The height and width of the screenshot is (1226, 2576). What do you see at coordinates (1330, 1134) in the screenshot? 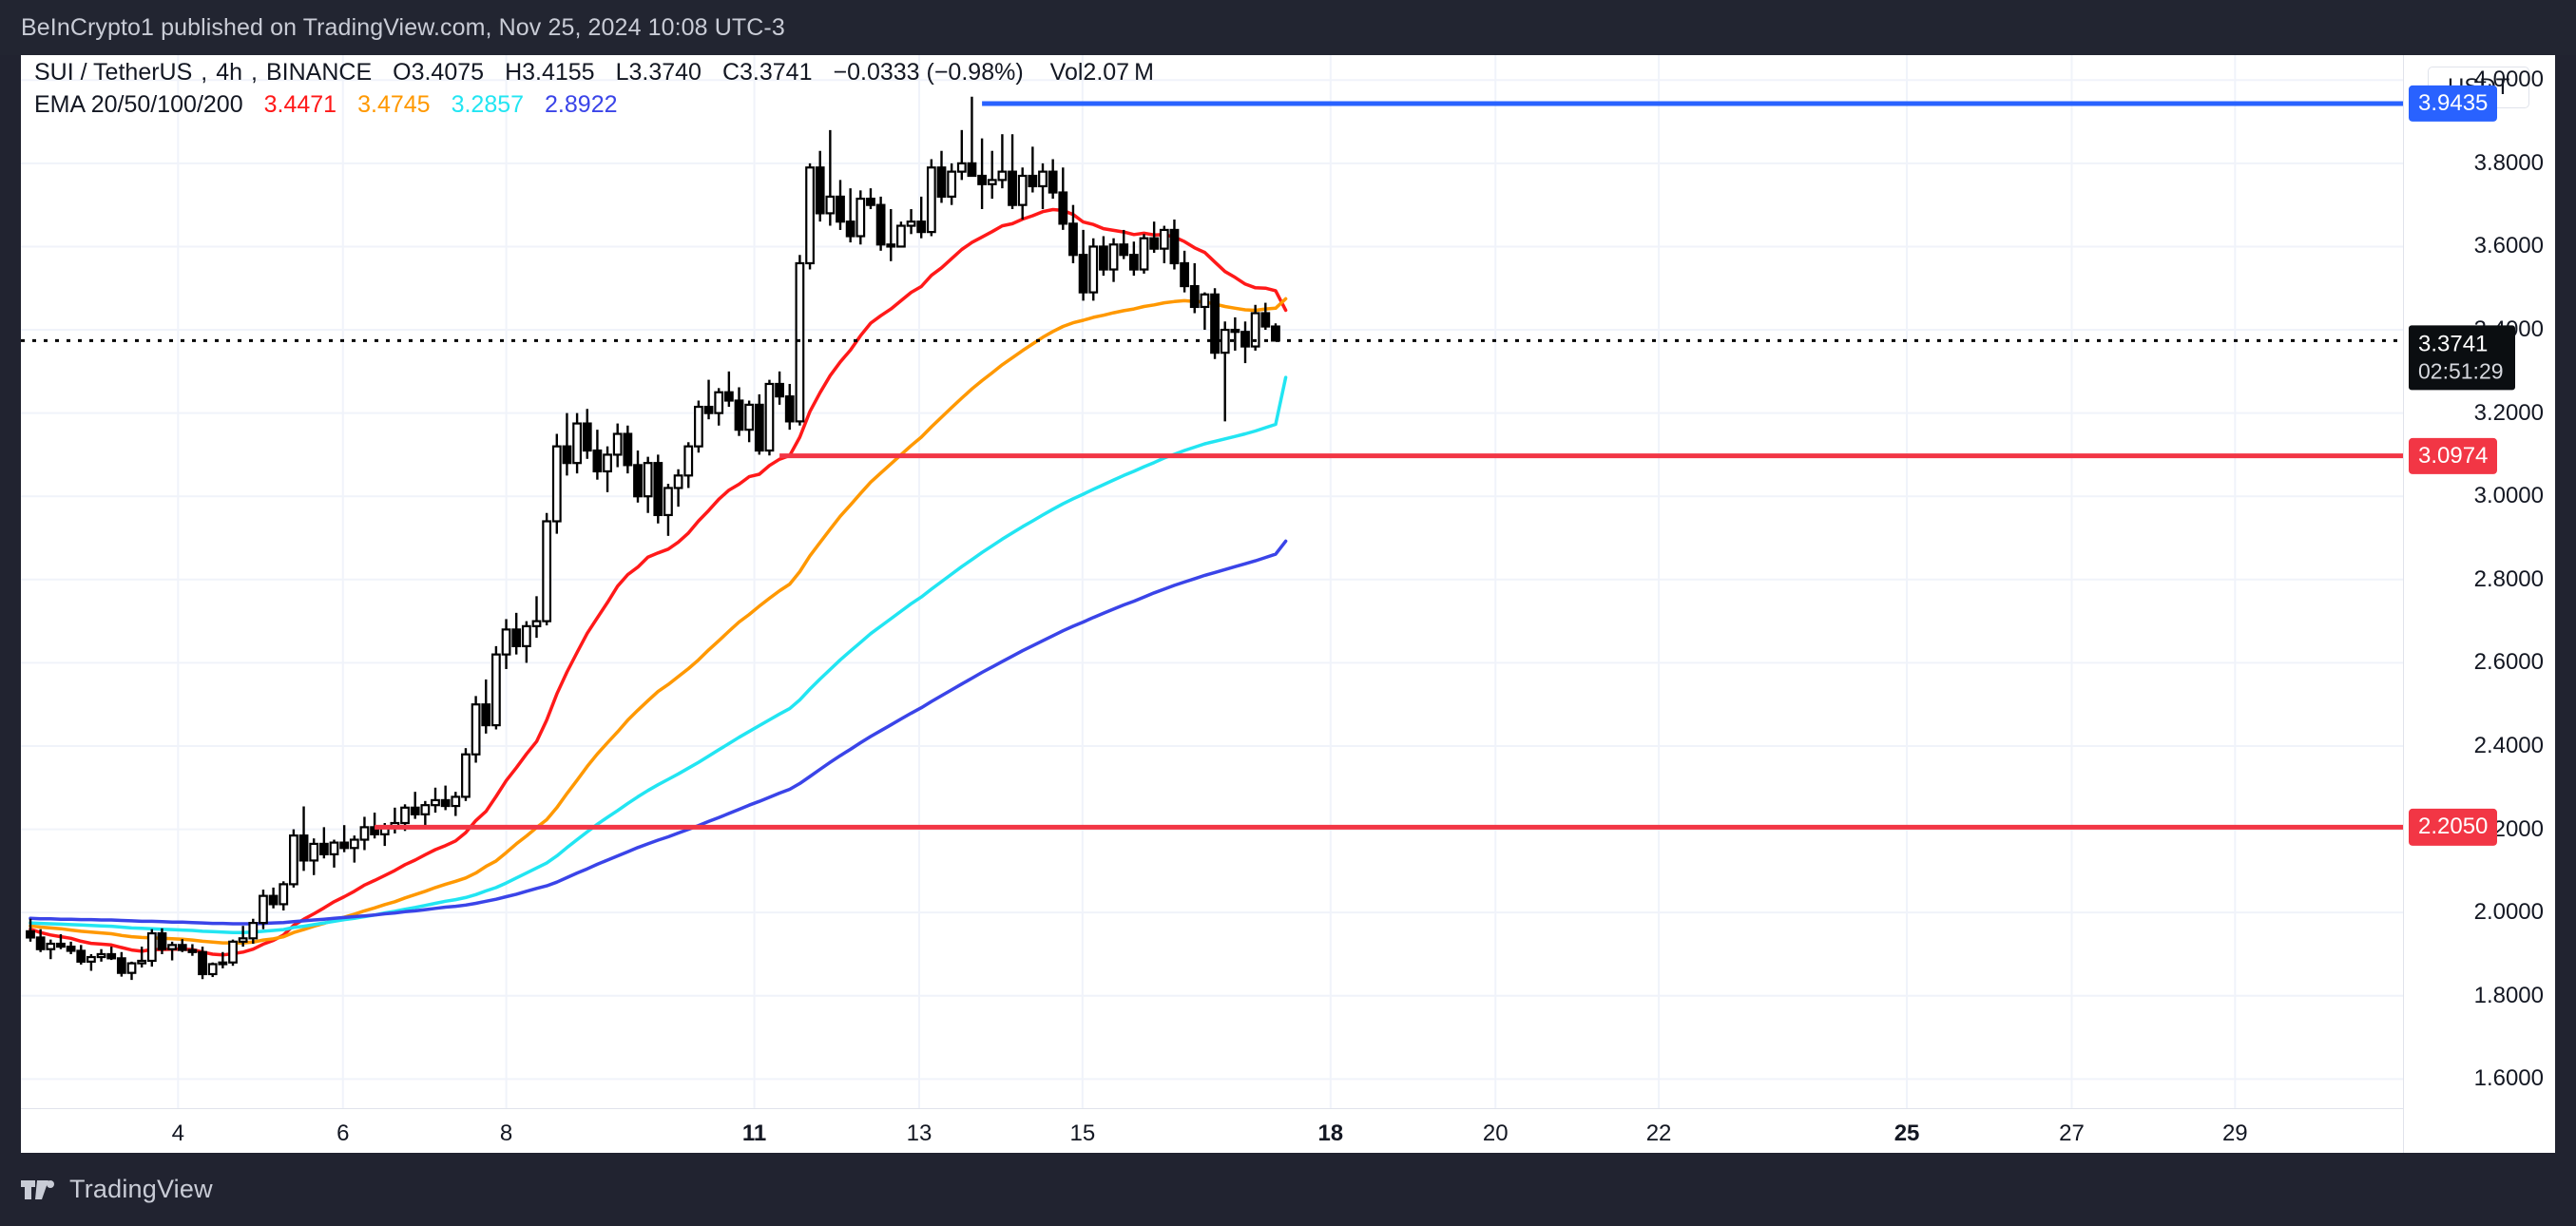
I see `time-tick: 18` at bounding box center [1330, 1134].